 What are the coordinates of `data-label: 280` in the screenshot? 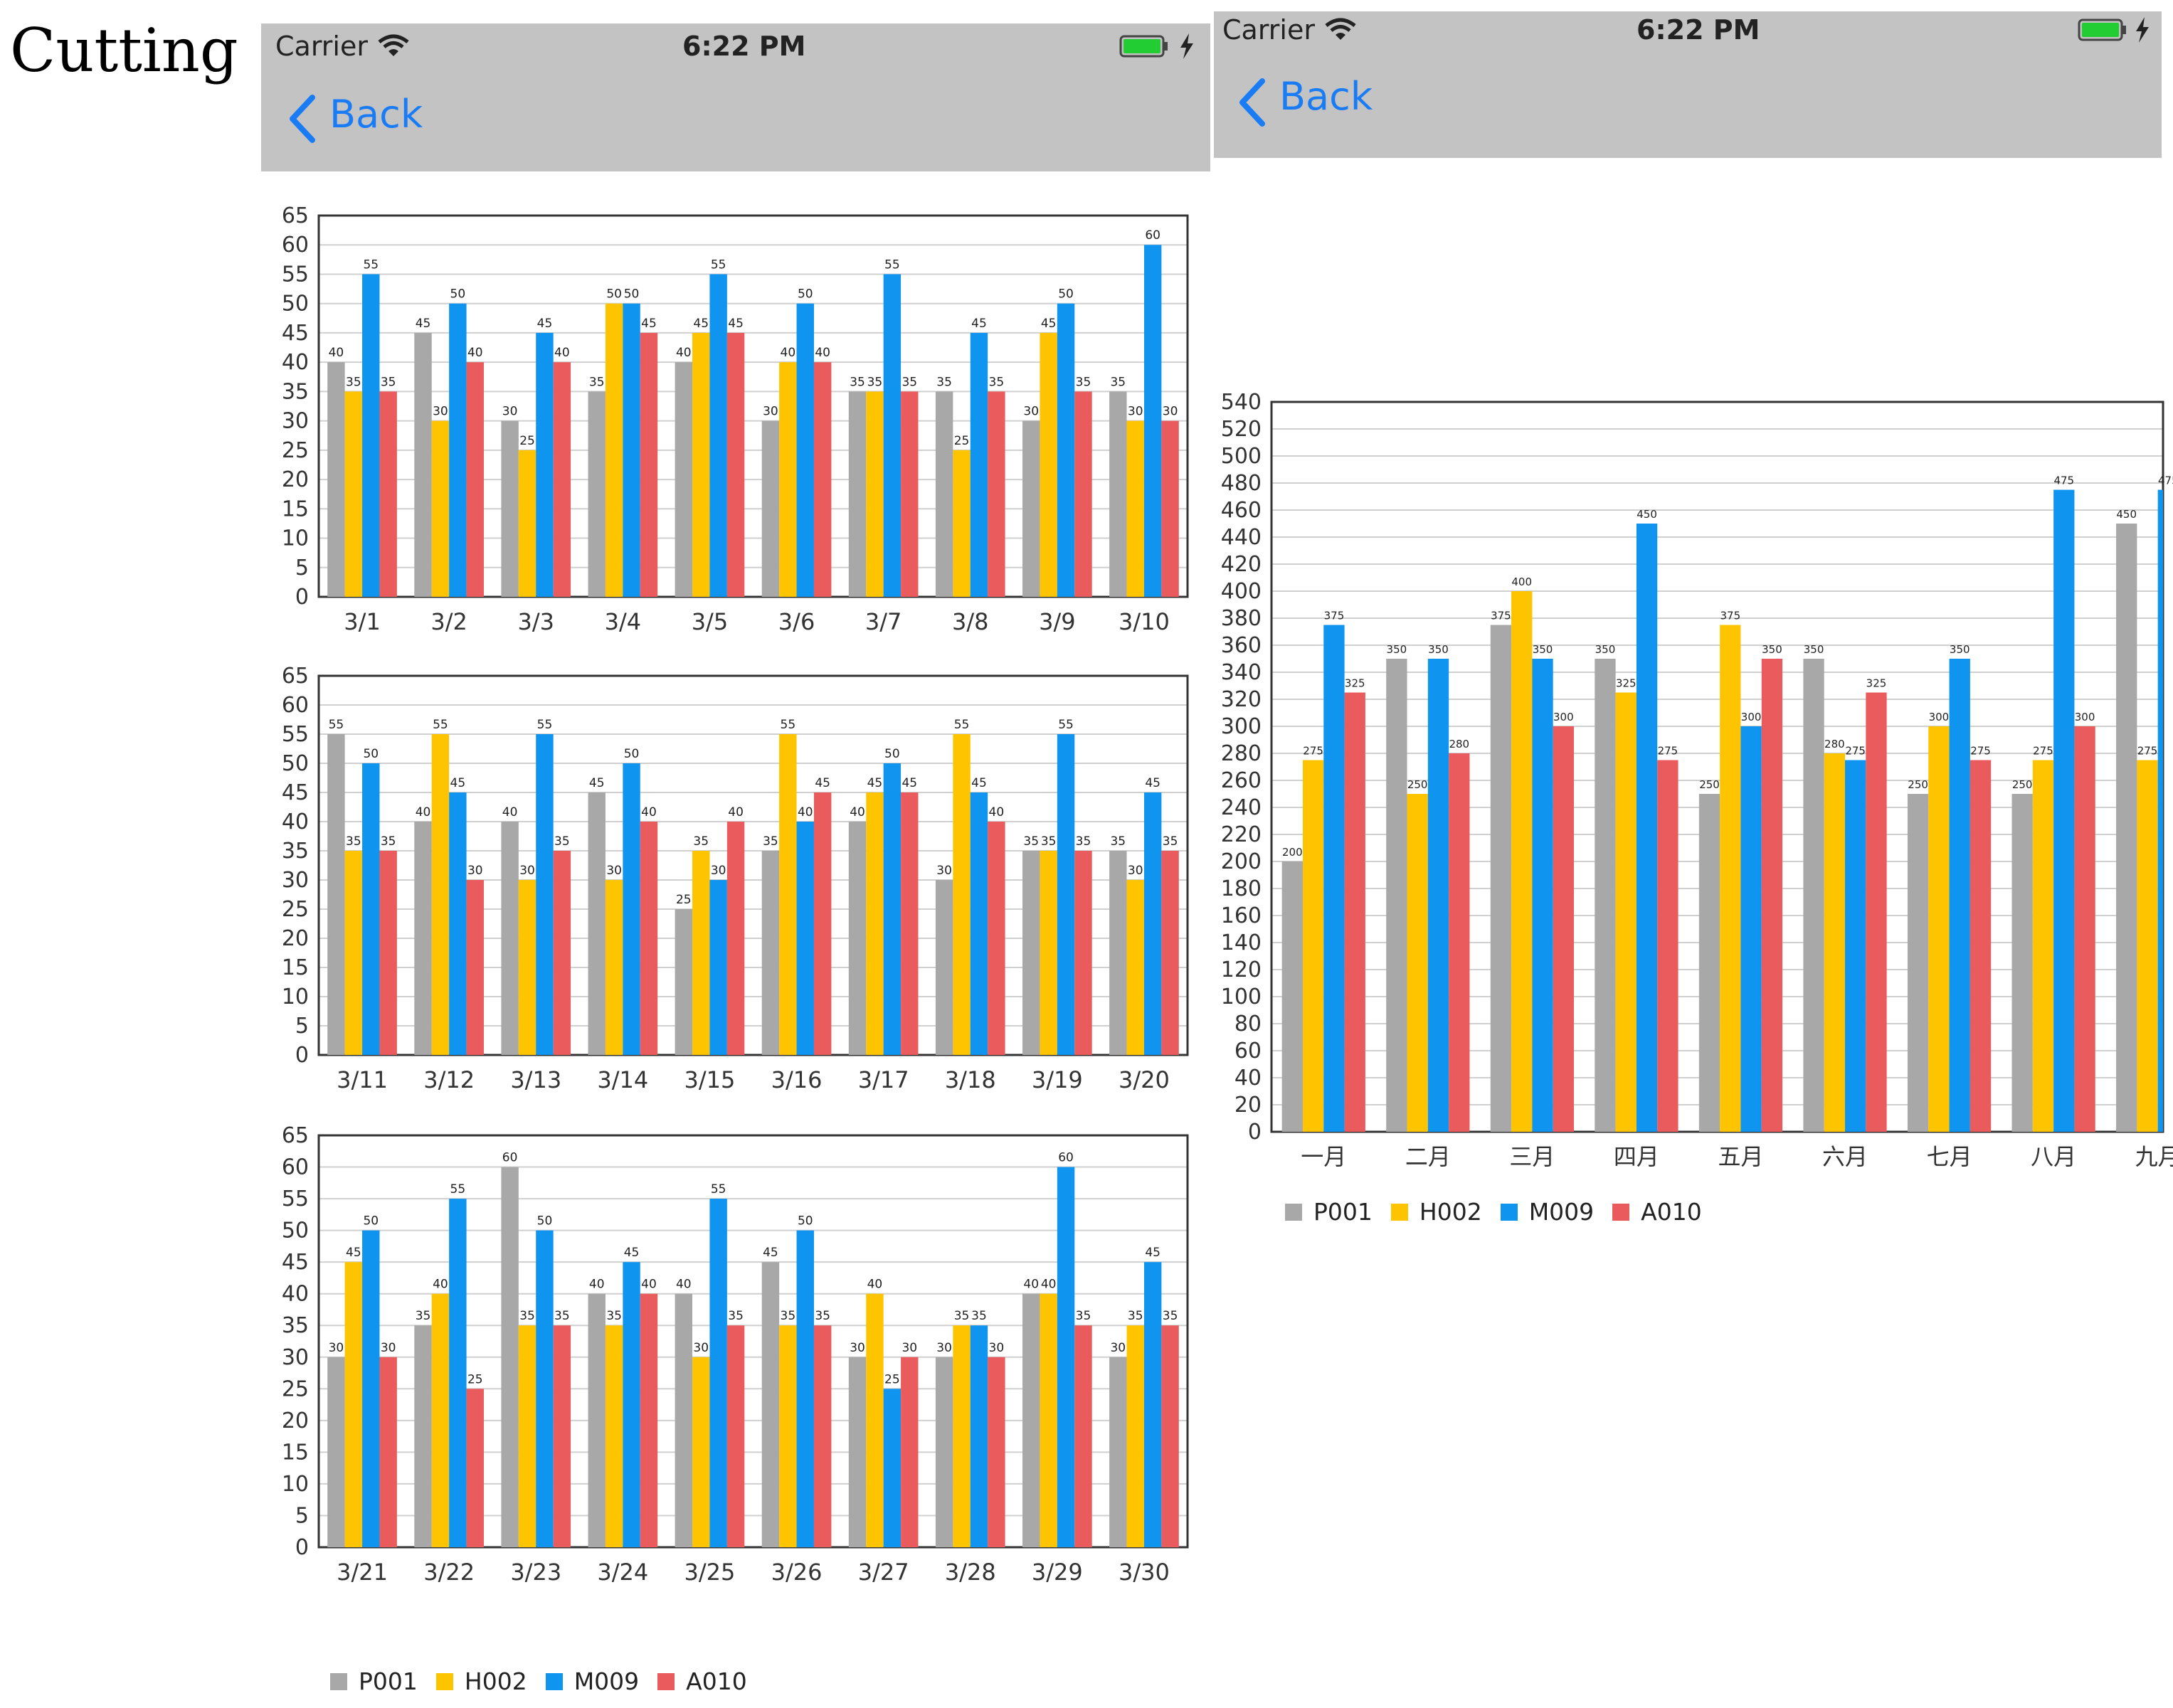 It's located at (1834, 744).